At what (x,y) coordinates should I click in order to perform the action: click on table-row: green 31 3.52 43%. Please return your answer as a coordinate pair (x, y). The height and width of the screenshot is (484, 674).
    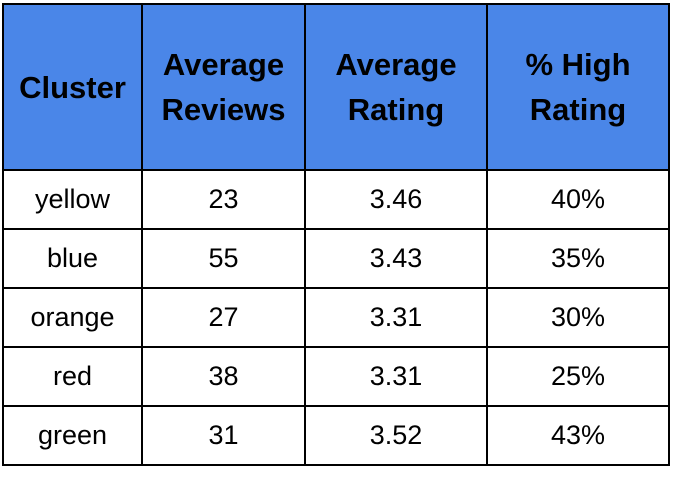
    Looking at the image, I should click on (336, 435).